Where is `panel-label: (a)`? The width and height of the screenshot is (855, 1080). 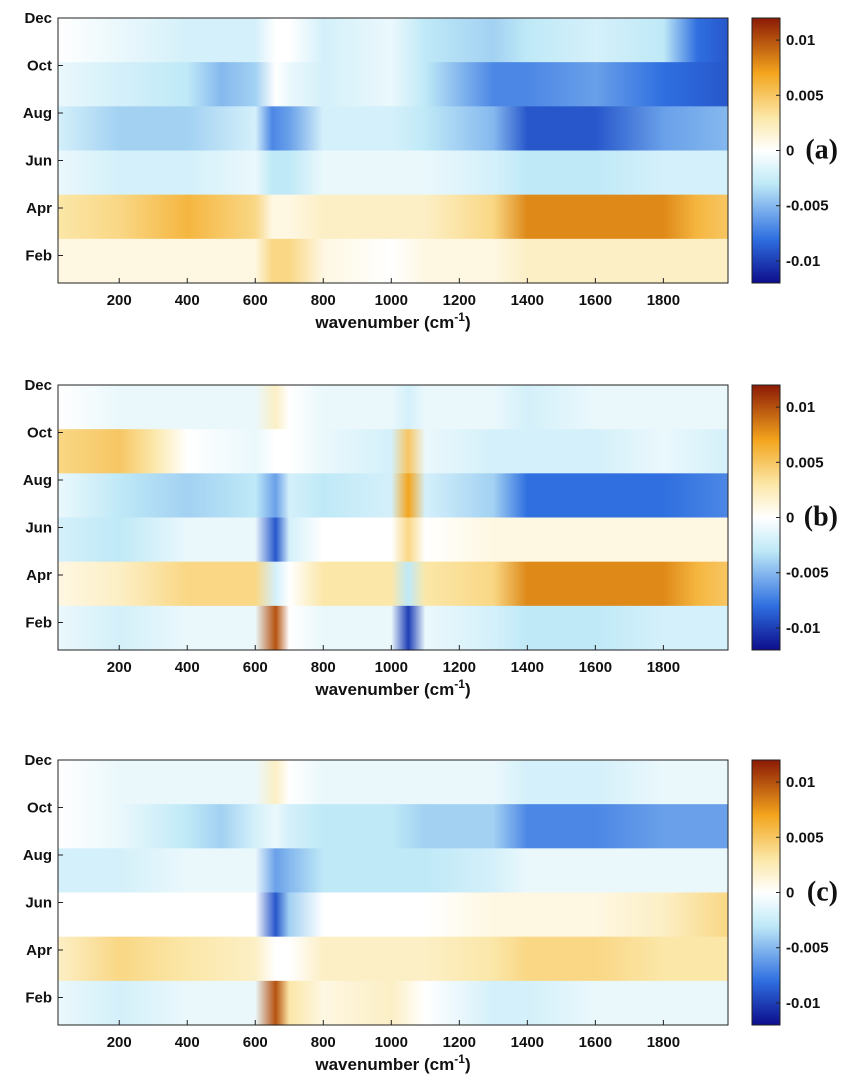
panel-label: (a) is located at coordinates (821, 150).